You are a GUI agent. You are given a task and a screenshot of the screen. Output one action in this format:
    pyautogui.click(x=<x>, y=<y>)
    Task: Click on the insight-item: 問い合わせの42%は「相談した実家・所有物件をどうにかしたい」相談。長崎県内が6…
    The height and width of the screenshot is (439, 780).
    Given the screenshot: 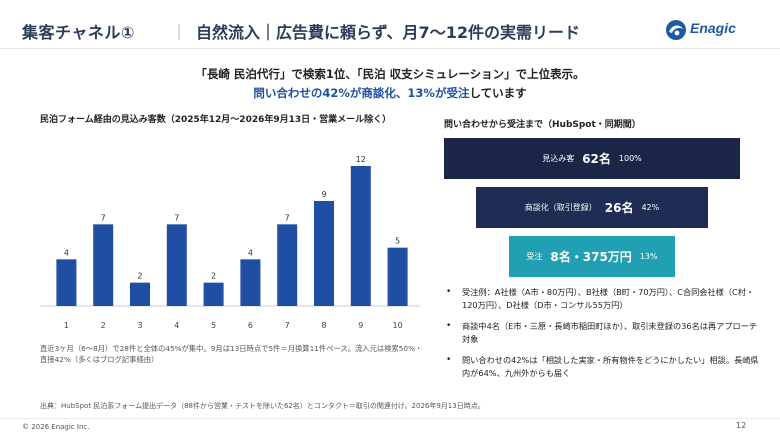 What is the action you would take?
    pyautogui.click(x=604, y=367)
    